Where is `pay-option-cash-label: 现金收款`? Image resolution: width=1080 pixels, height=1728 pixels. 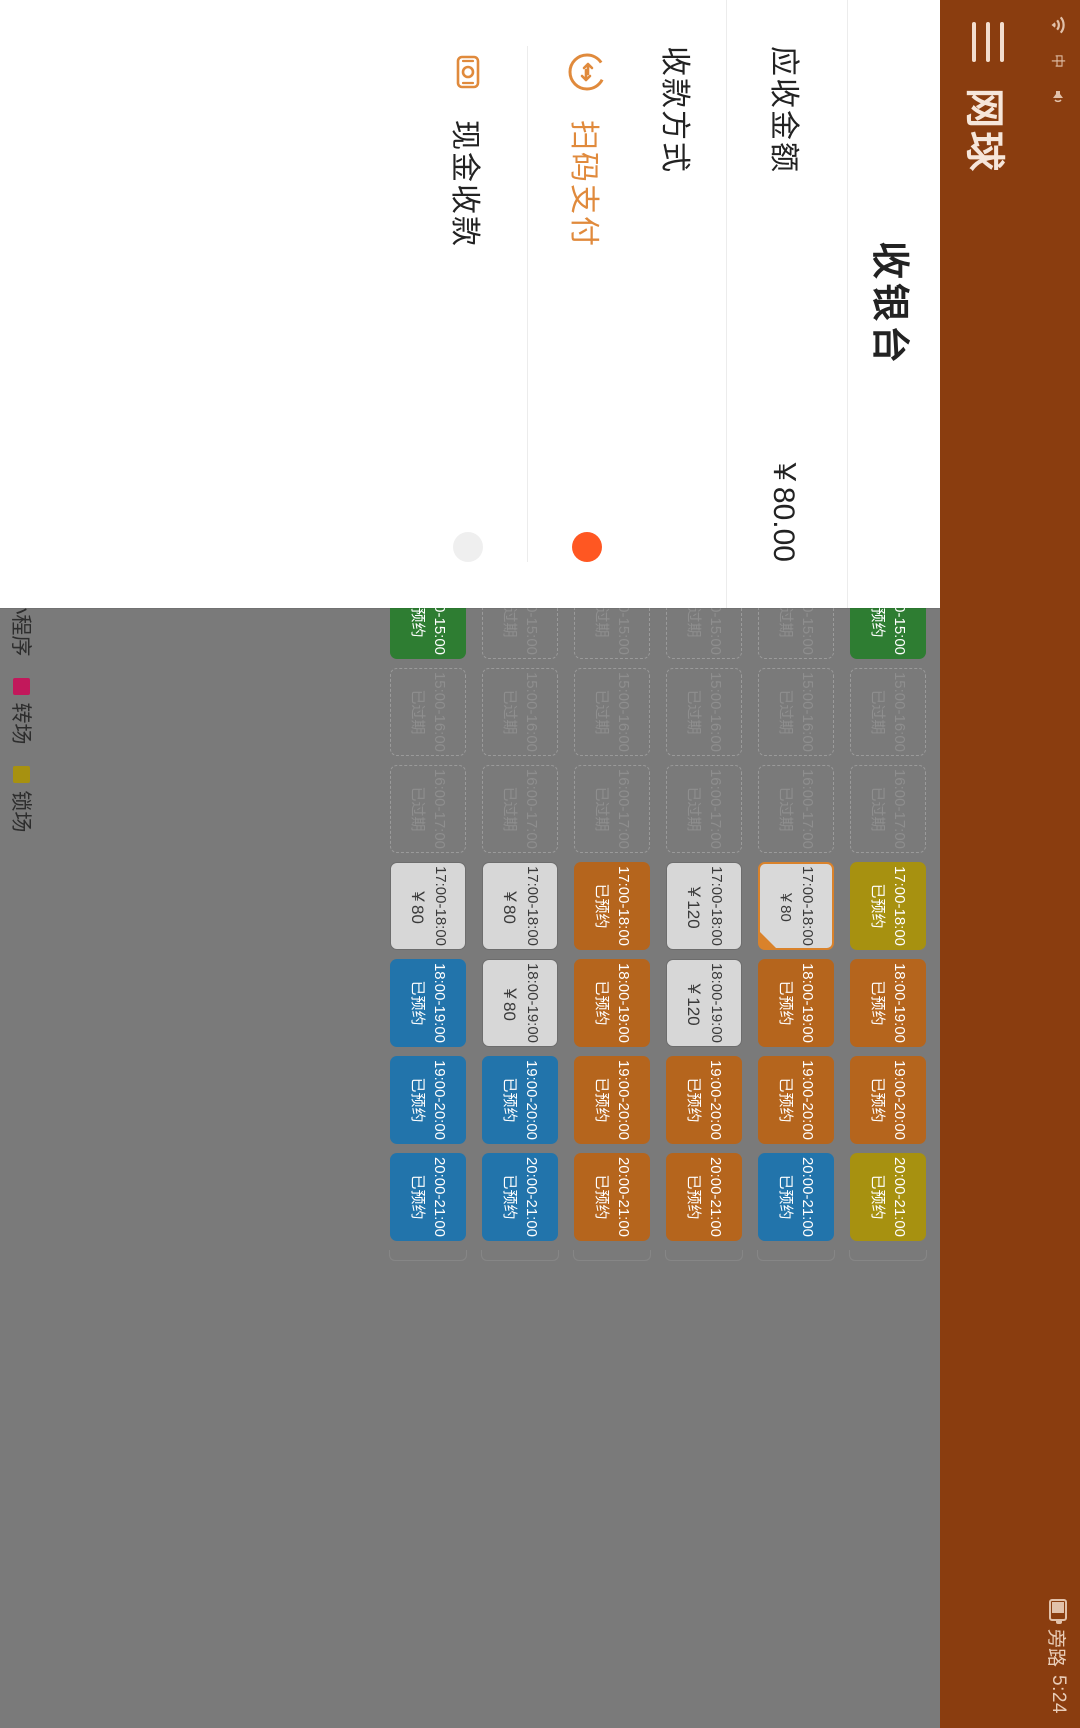 pay-option-cash-label: 现金收款 is located at coordinates (464, 184).